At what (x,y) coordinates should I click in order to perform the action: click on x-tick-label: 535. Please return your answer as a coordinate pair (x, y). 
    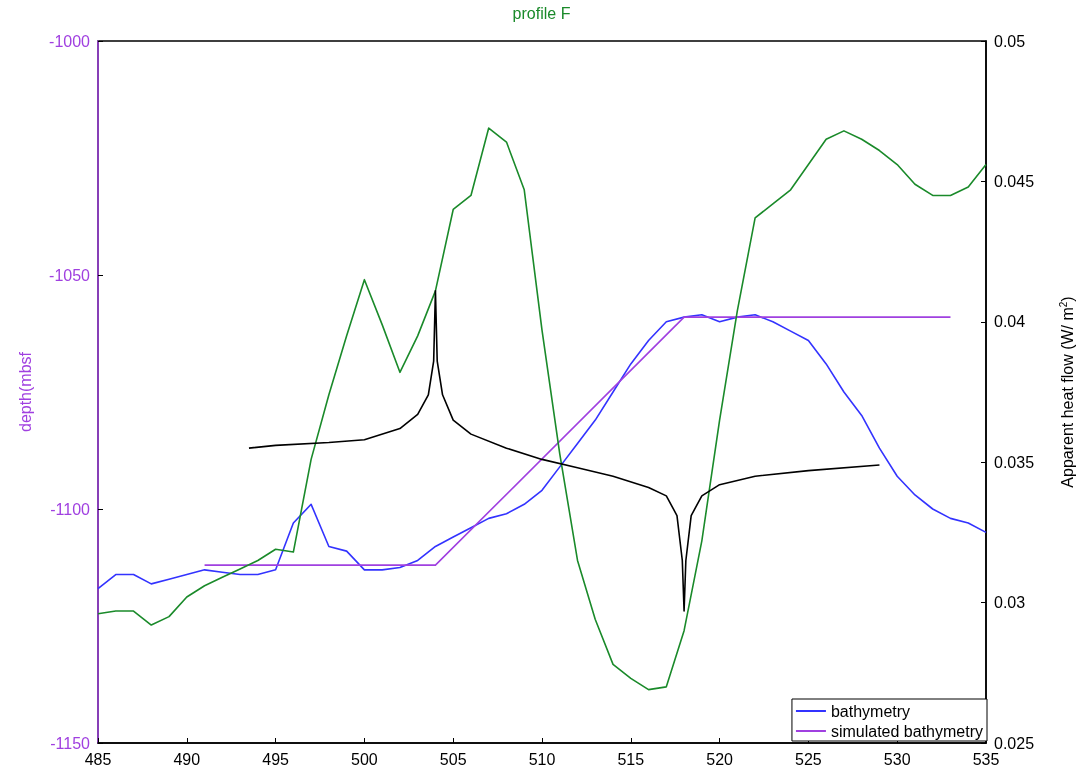
    Looking at the image, I should click on (986, 759).